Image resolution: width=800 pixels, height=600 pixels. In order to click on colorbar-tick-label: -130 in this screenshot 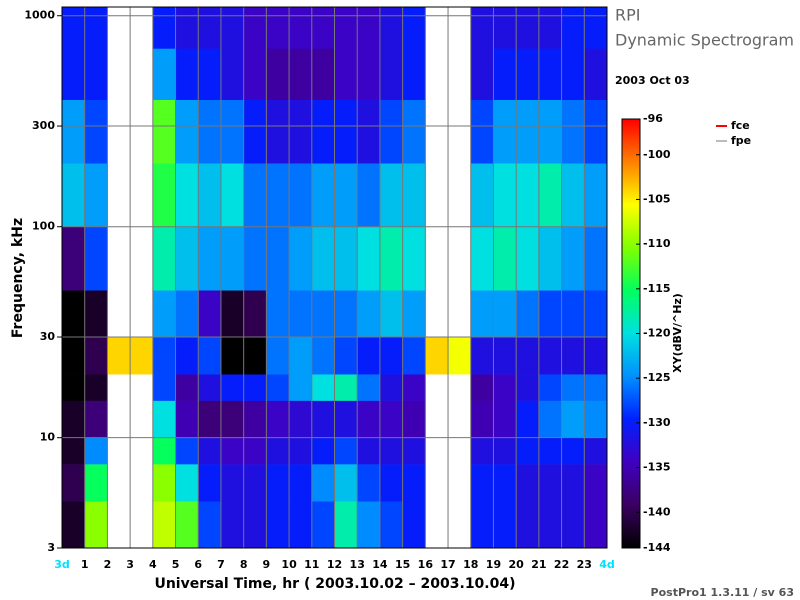, I will do `click(657, 422)`.